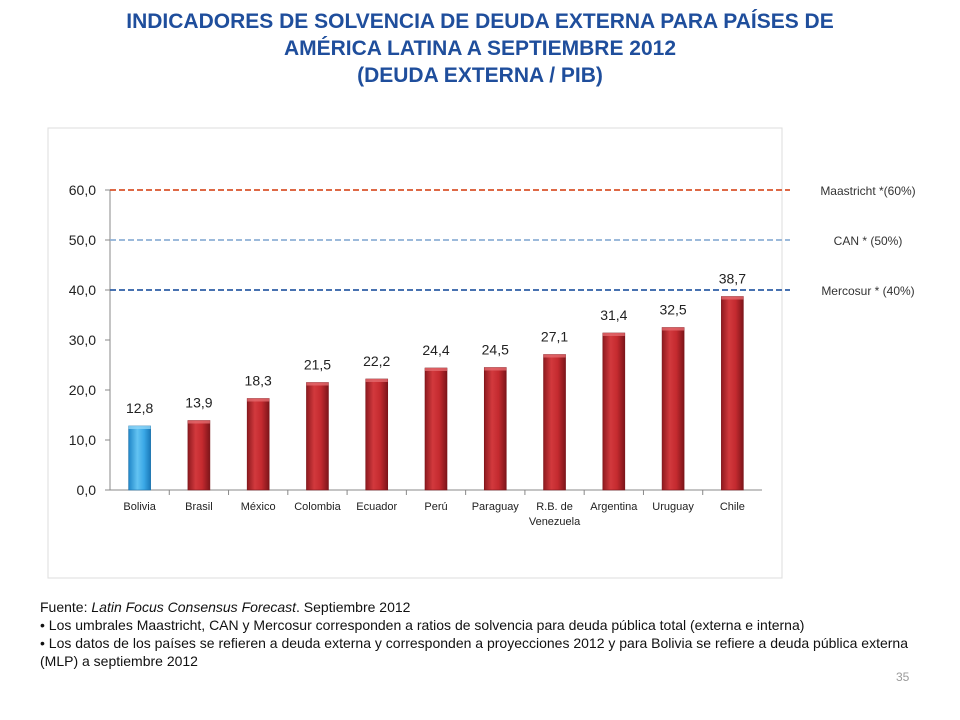  What do you see at coordinates (495, 350) in the screenshot?
I see `value-label: 24,5` at bounding box center [495, 350].